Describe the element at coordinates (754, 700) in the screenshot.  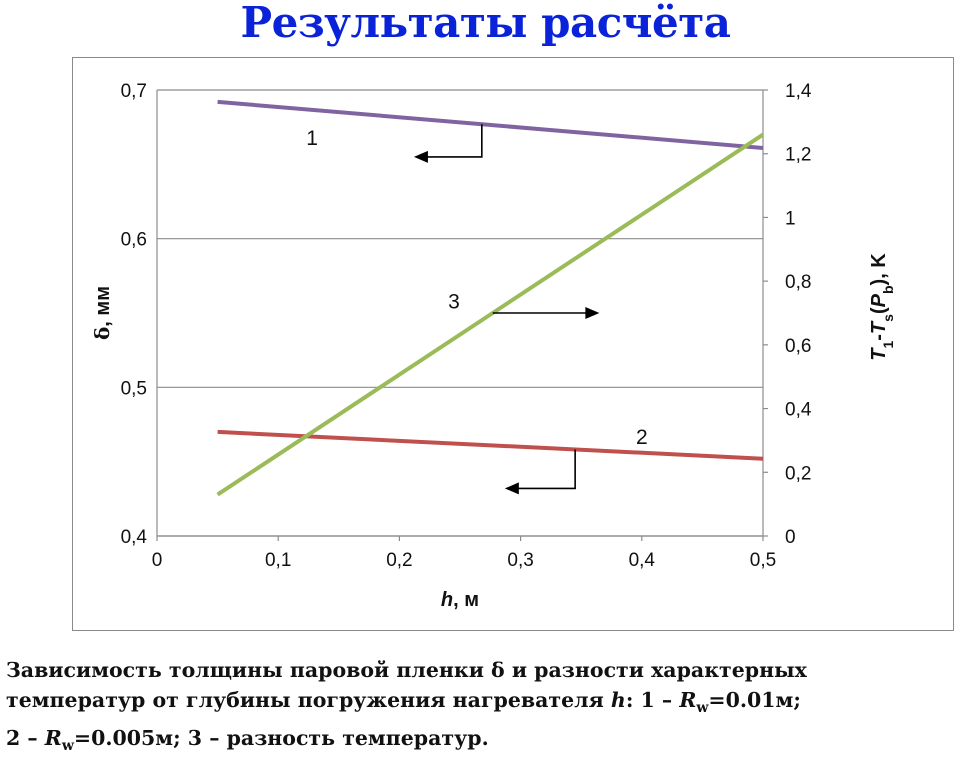
I see `caption-value-1: =0.01м;` at that location.